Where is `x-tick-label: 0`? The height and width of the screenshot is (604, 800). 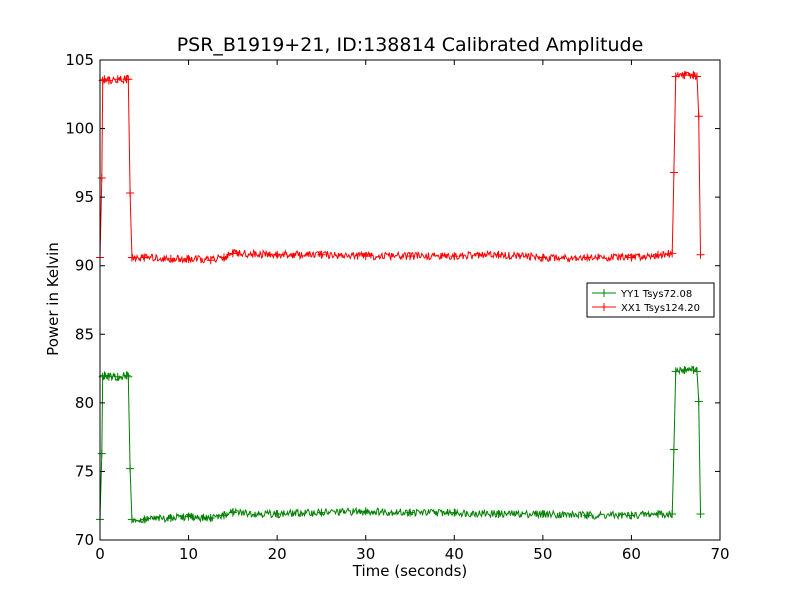
x-tick-label: 0 is located at coordinates (100, 554).